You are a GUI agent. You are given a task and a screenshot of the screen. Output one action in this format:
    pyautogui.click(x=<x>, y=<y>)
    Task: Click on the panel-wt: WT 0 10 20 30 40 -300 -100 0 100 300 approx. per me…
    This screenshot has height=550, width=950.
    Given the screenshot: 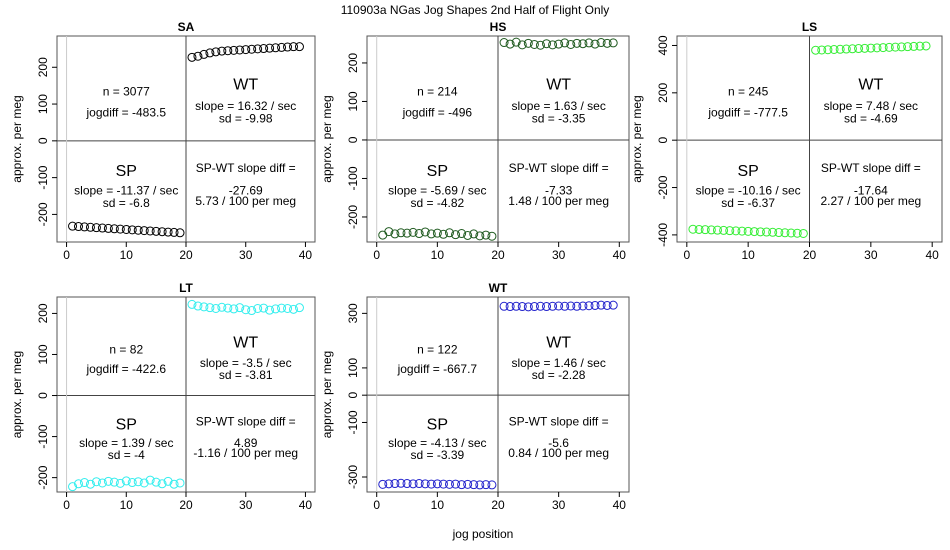 What is the action you would take?
    pyautogui.click(x=475, y=396)
    